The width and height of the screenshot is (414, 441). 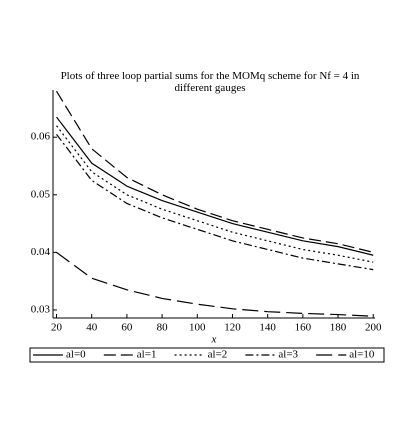 What do you see at coordinates (288, 355) in the screenshot?
I see `legend-label: al=3` at bounding box center [288, 355].